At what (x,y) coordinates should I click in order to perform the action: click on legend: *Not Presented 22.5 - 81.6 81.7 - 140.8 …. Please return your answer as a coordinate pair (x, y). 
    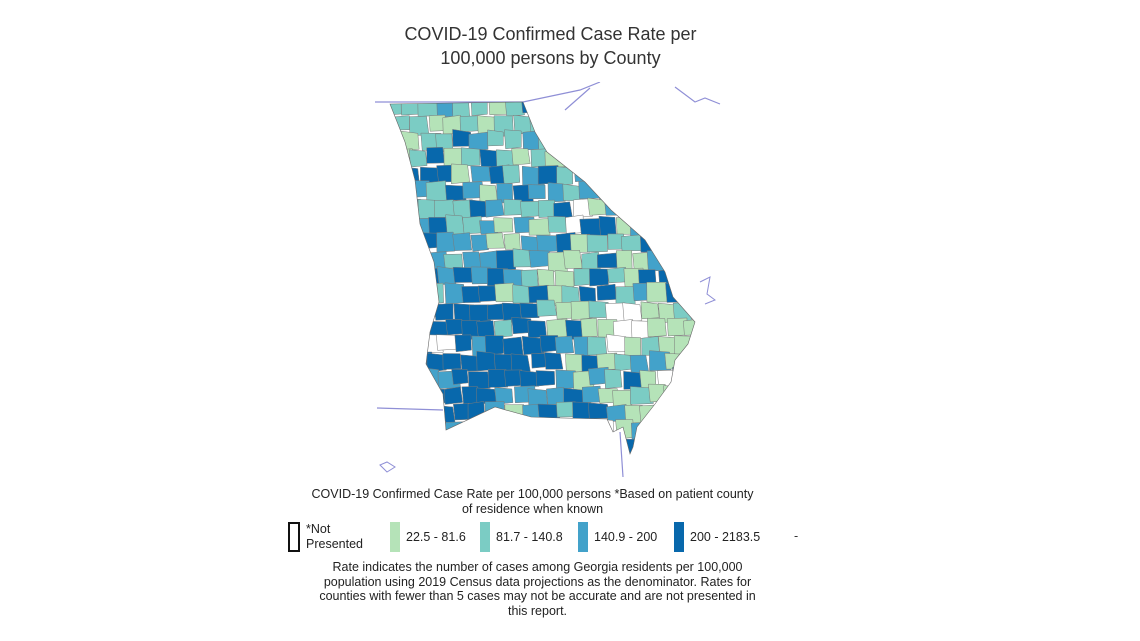
    Looking at the image, I should click on (558, 537).